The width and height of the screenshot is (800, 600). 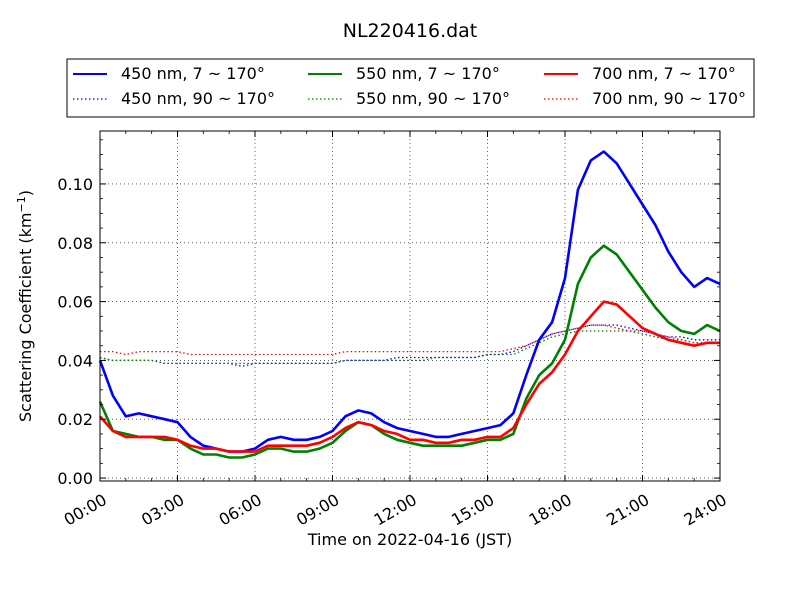 What do you see at coordinates (75, 243) in the screenshot?
I see `y-tick-label: 0.08` at bounding box center [75, 243].